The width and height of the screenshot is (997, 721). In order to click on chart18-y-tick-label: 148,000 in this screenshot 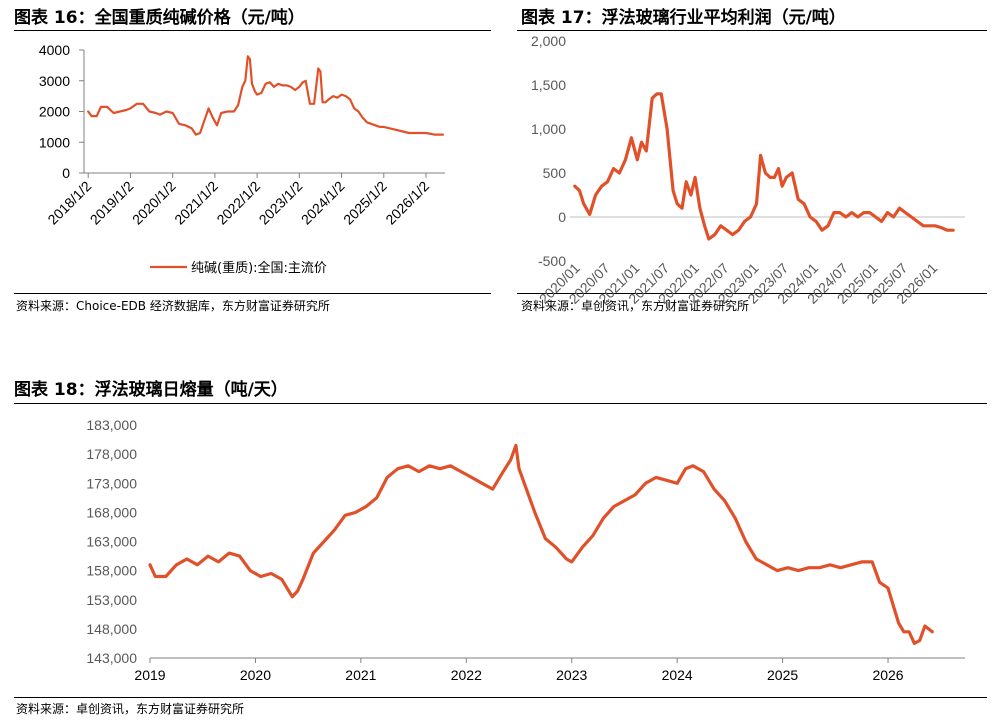, I will do `click(111, 629)`.